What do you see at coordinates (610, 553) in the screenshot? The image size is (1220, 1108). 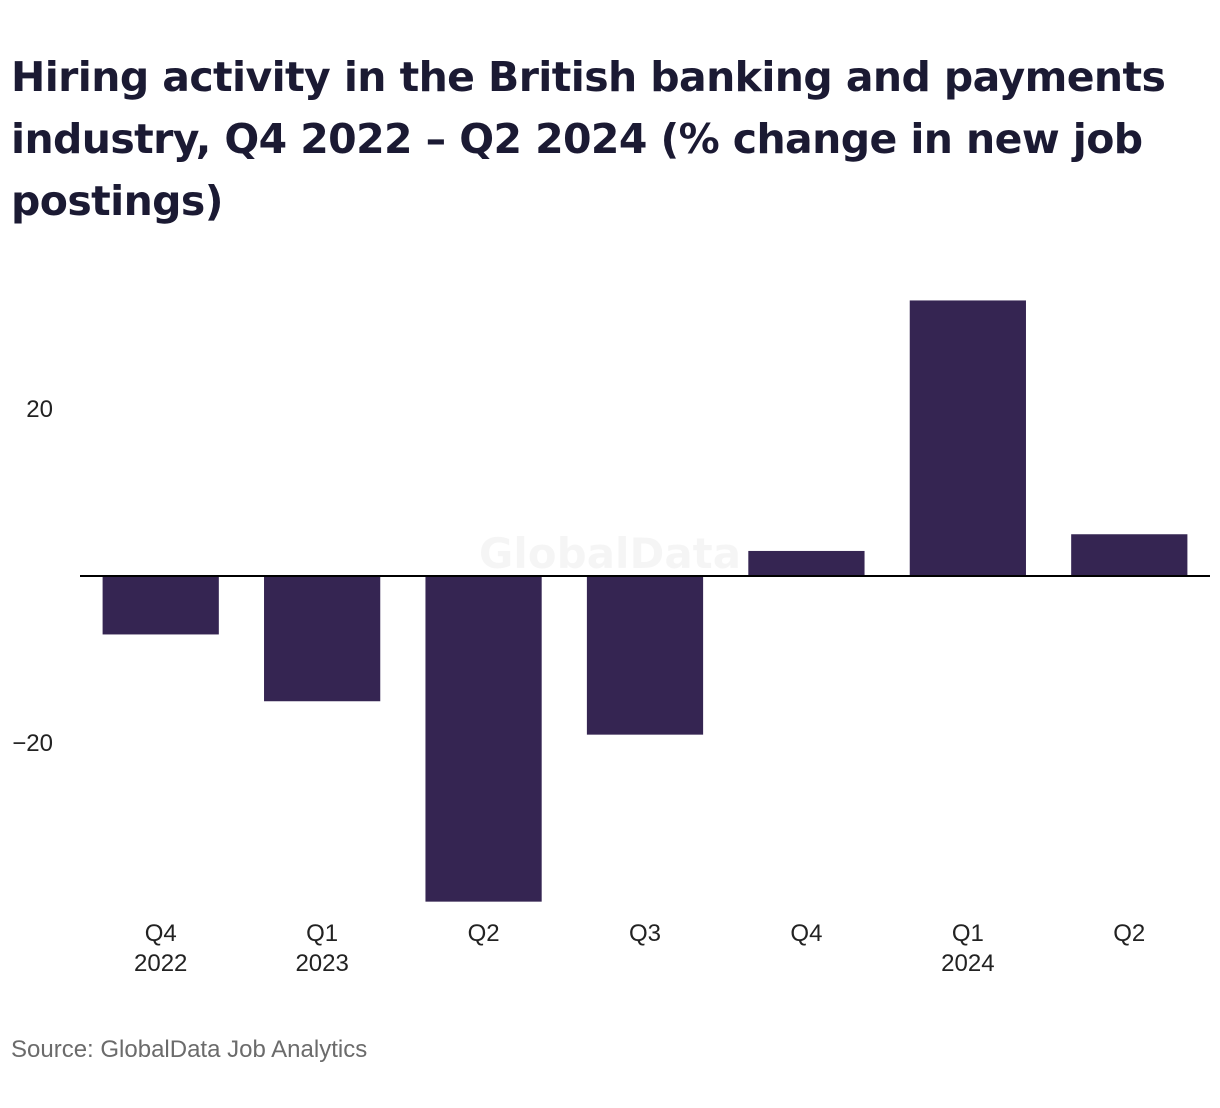 I see `watermark-text: GlobalData` at bounding box center [610, 553].